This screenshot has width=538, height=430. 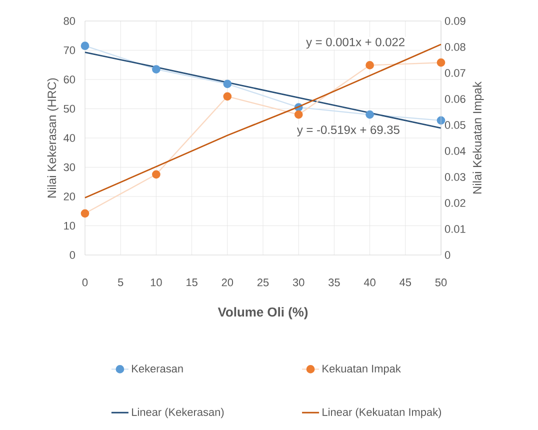 What do you see at coordinates (455, 99) in the screenshot?
I see `y2-tick-label: 0.06` at bounding box center [455, 99].